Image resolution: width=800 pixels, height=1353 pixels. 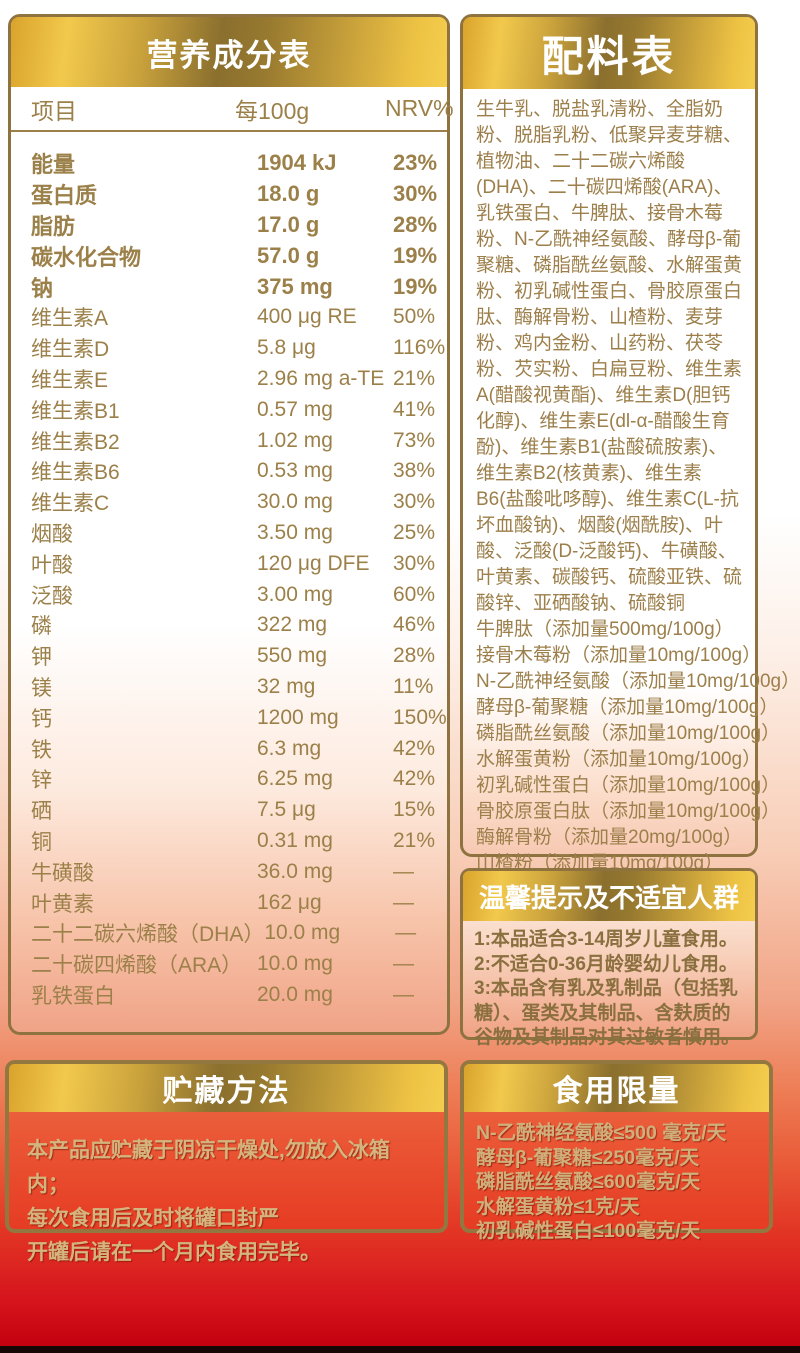 What do you see at coordinates (62, 904) in the screenshot?
I see `row-label: 叶黄素` at bounding box center [62, 904].